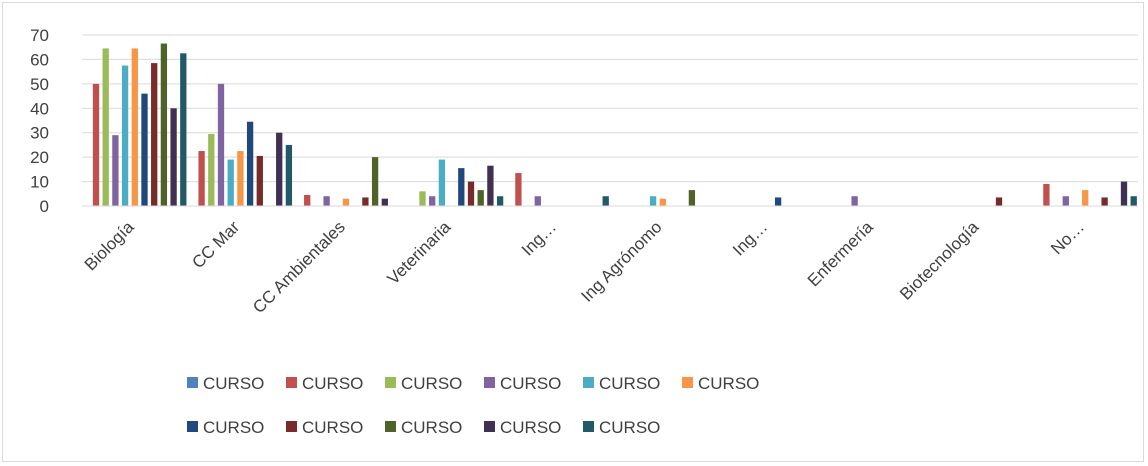 Image resolution: width=1148 pixels, height=466 pixels. What do you see at coordinates (109, 245) in the screenshot?
I see `x-category-label: Biología` at bounding box center [109, 245].